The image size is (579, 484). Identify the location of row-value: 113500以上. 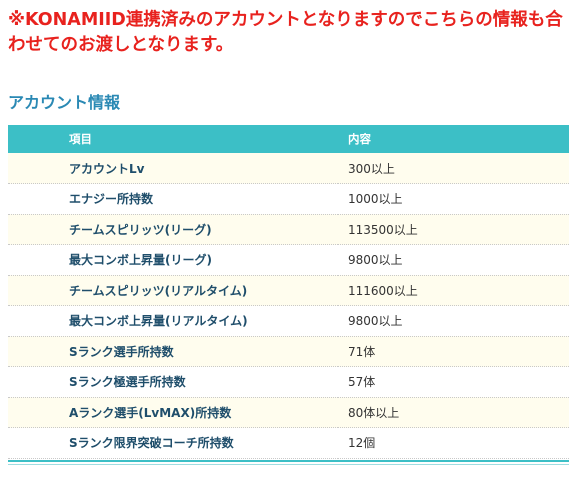
(383, 229).